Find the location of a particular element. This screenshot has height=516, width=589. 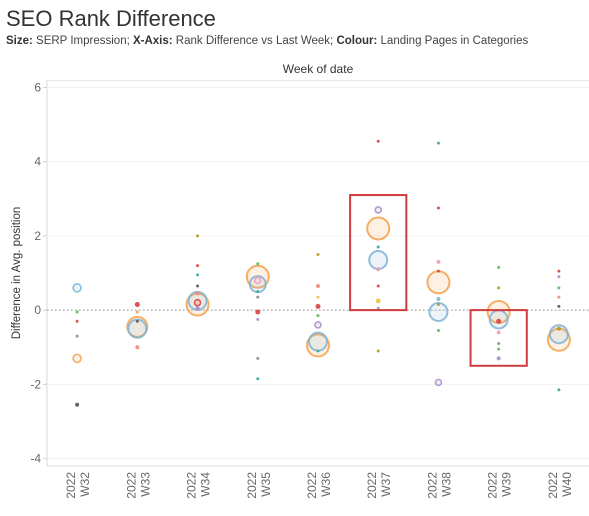

y-tick-label: -2 is located at coordinates (35, 384).